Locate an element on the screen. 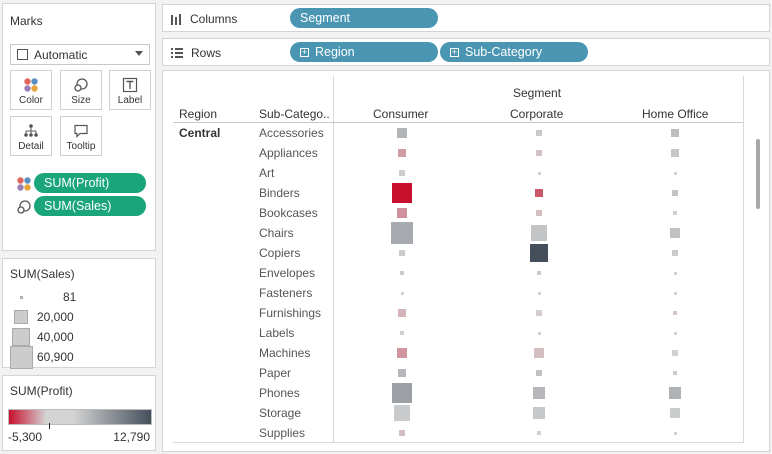  profit-pill: SUM(Profit) is located at coordinates (90, 183).